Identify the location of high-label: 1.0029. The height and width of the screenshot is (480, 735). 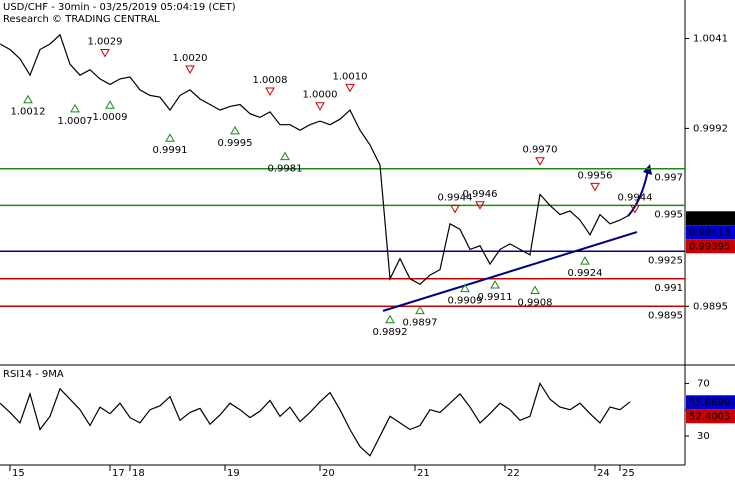
(105, 42).